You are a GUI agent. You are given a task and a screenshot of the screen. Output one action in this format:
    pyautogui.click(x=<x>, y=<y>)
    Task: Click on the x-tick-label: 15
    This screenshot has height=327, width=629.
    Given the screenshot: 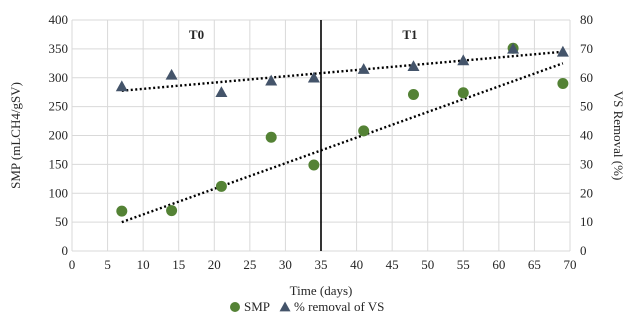 What is the action you would take?
    pyautogui.click(x=178, y=264)
    